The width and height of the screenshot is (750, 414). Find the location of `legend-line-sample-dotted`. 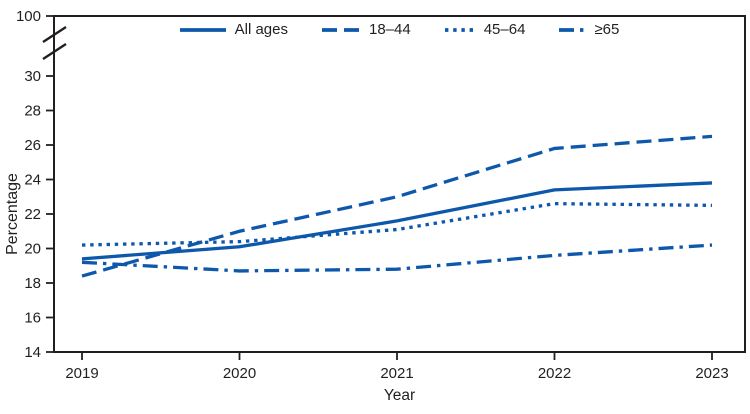

legend-line-sample-dotted is located at coordinates (459, 29).